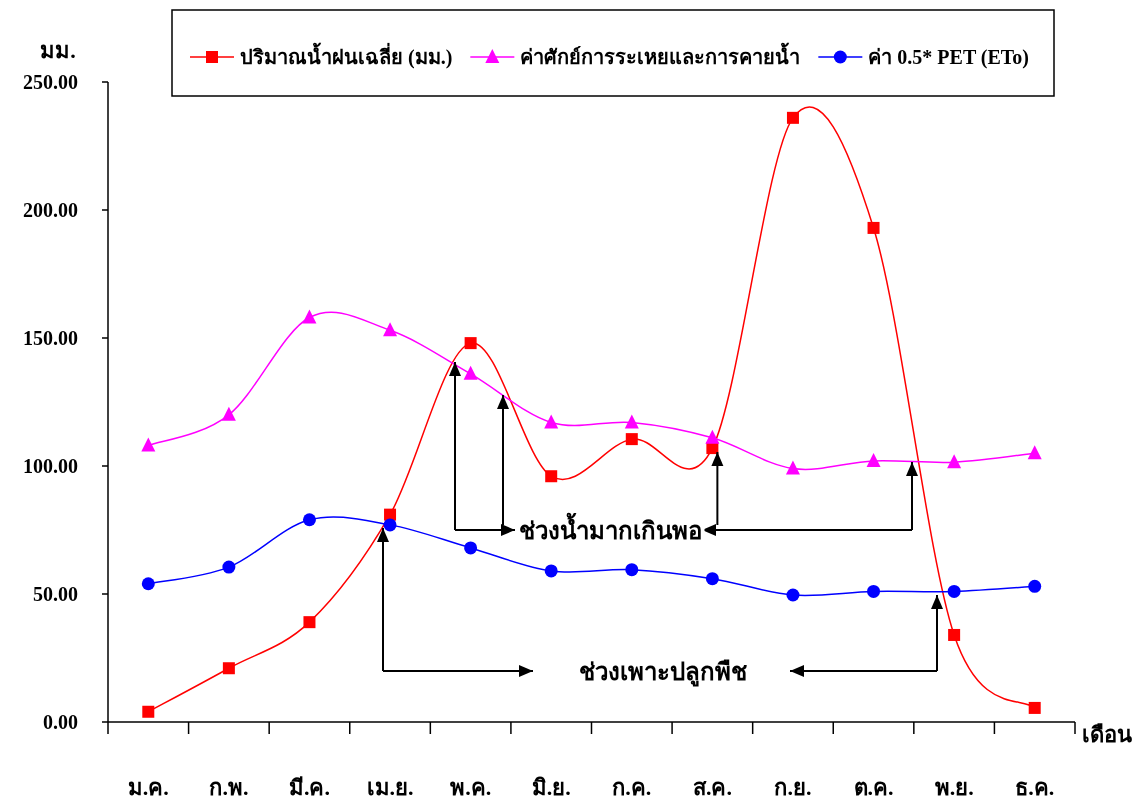 The height and width of the screenshot is (805, 1144). I want to click on y-tick-label: 150.00, so click(50, 338).